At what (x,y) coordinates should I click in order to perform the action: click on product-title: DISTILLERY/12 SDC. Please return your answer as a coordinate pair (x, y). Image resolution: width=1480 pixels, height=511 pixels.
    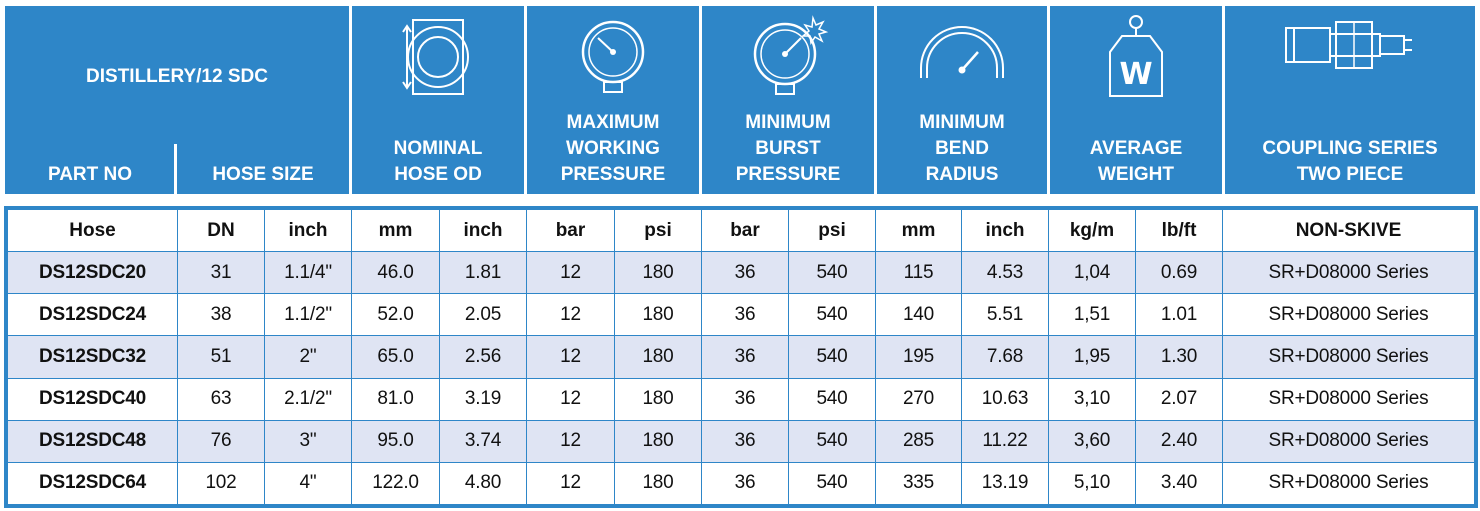
    Looking at the image, I should click on (177, 76).